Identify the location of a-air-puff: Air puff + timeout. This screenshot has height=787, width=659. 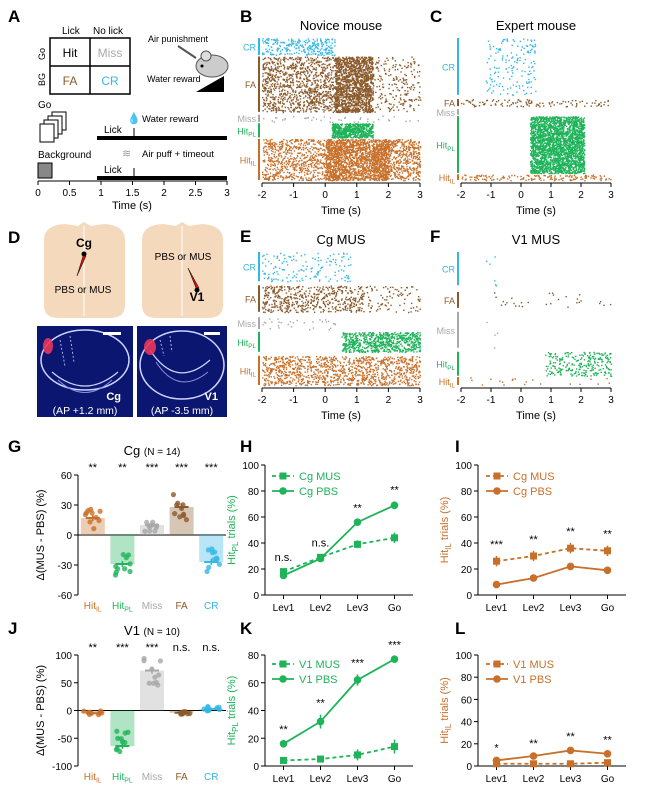
(178, 154).